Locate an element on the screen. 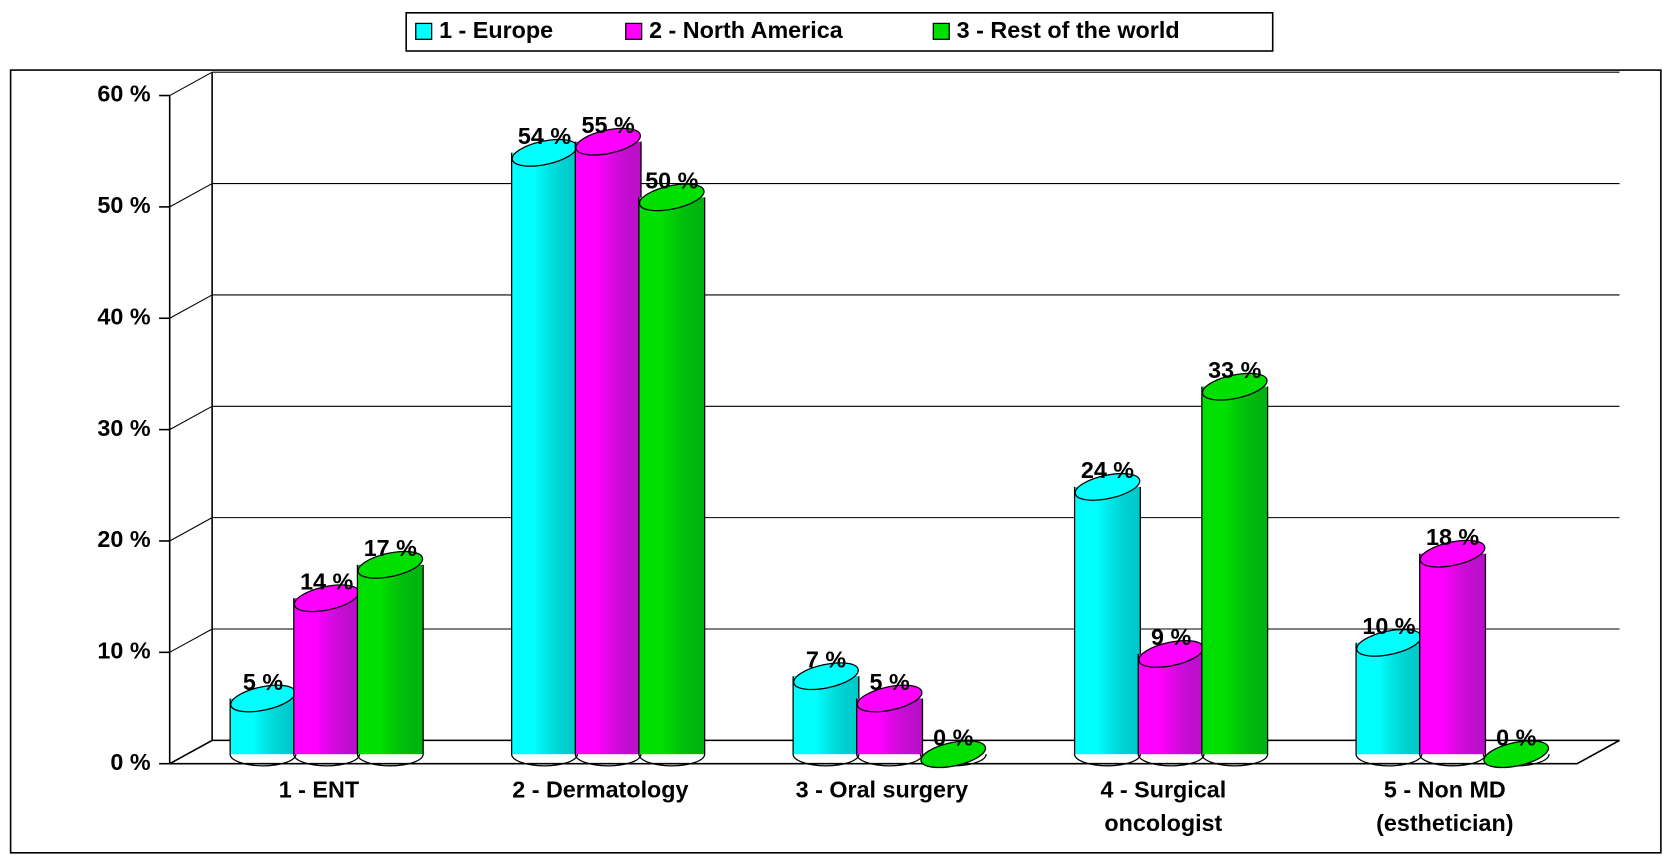  y-tick-label: 10 % is located at coordinates (123, 651).